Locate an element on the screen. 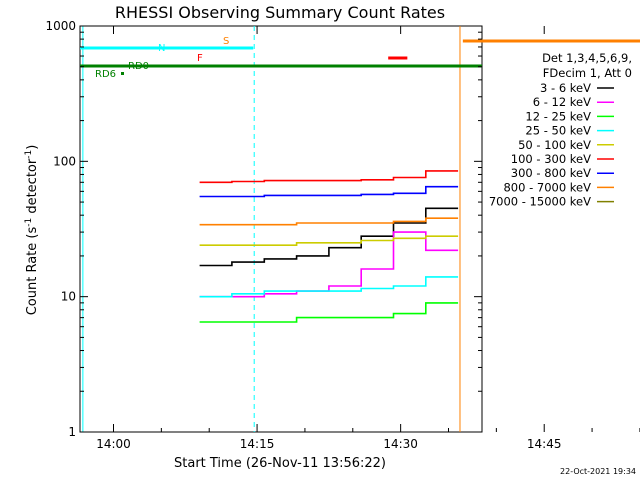 The height and width of the screenshot is (480, 640). rd0-label: RD0 is located at coordinates (138, 66).